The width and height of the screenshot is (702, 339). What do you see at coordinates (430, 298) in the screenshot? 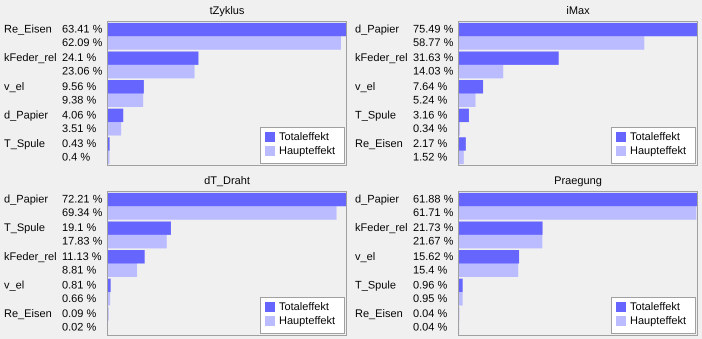
I see `data-label: 0.95 %` at bounding box center [430, 298].